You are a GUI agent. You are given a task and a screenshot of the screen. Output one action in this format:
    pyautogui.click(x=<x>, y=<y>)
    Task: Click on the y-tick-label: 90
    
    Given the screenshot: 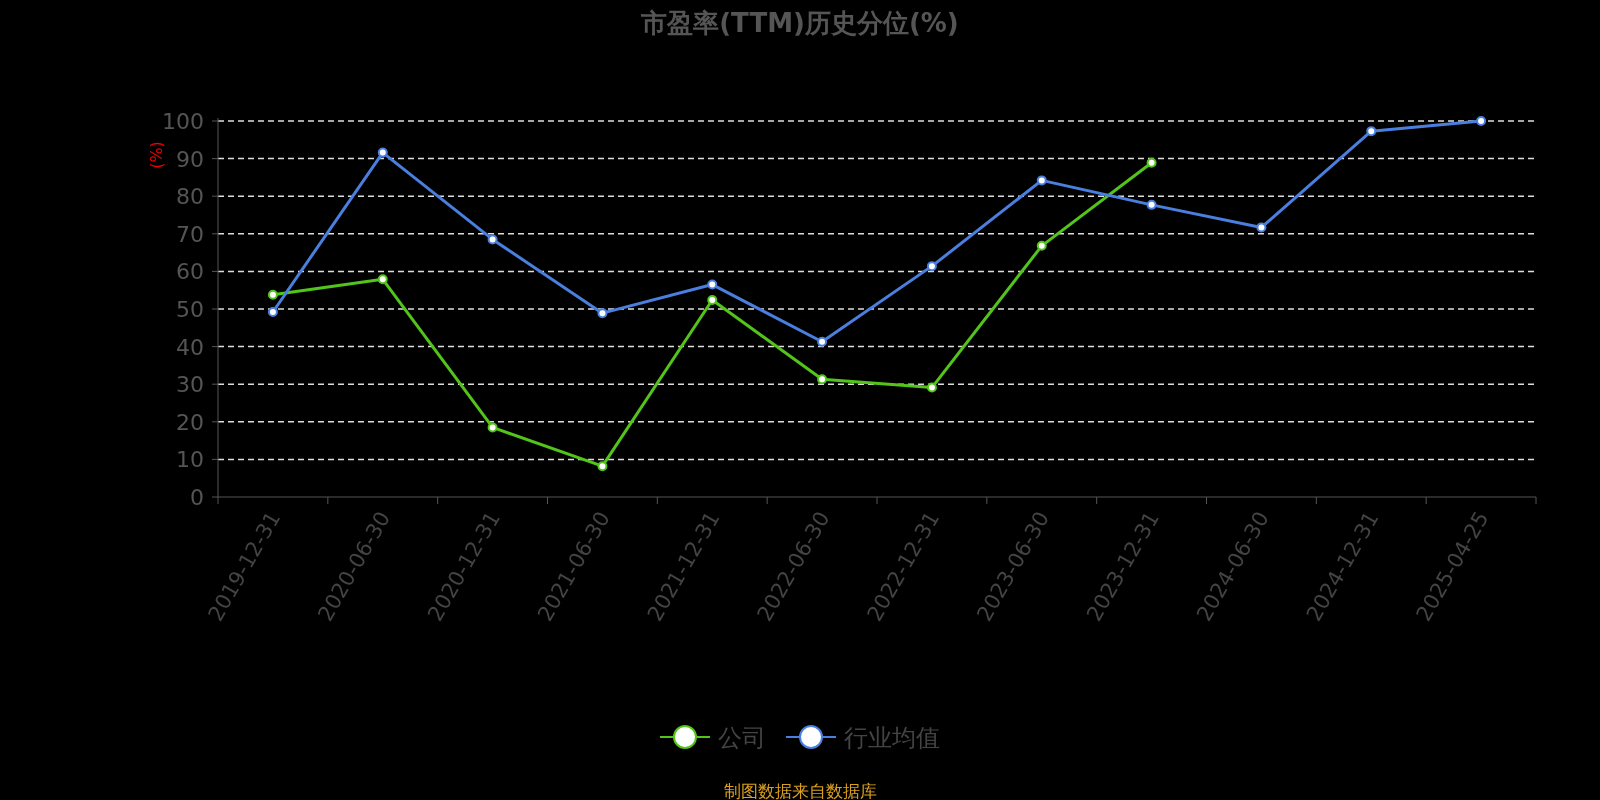 What is the action you would take?
    pyautogui.click(x=190, y=159)
    